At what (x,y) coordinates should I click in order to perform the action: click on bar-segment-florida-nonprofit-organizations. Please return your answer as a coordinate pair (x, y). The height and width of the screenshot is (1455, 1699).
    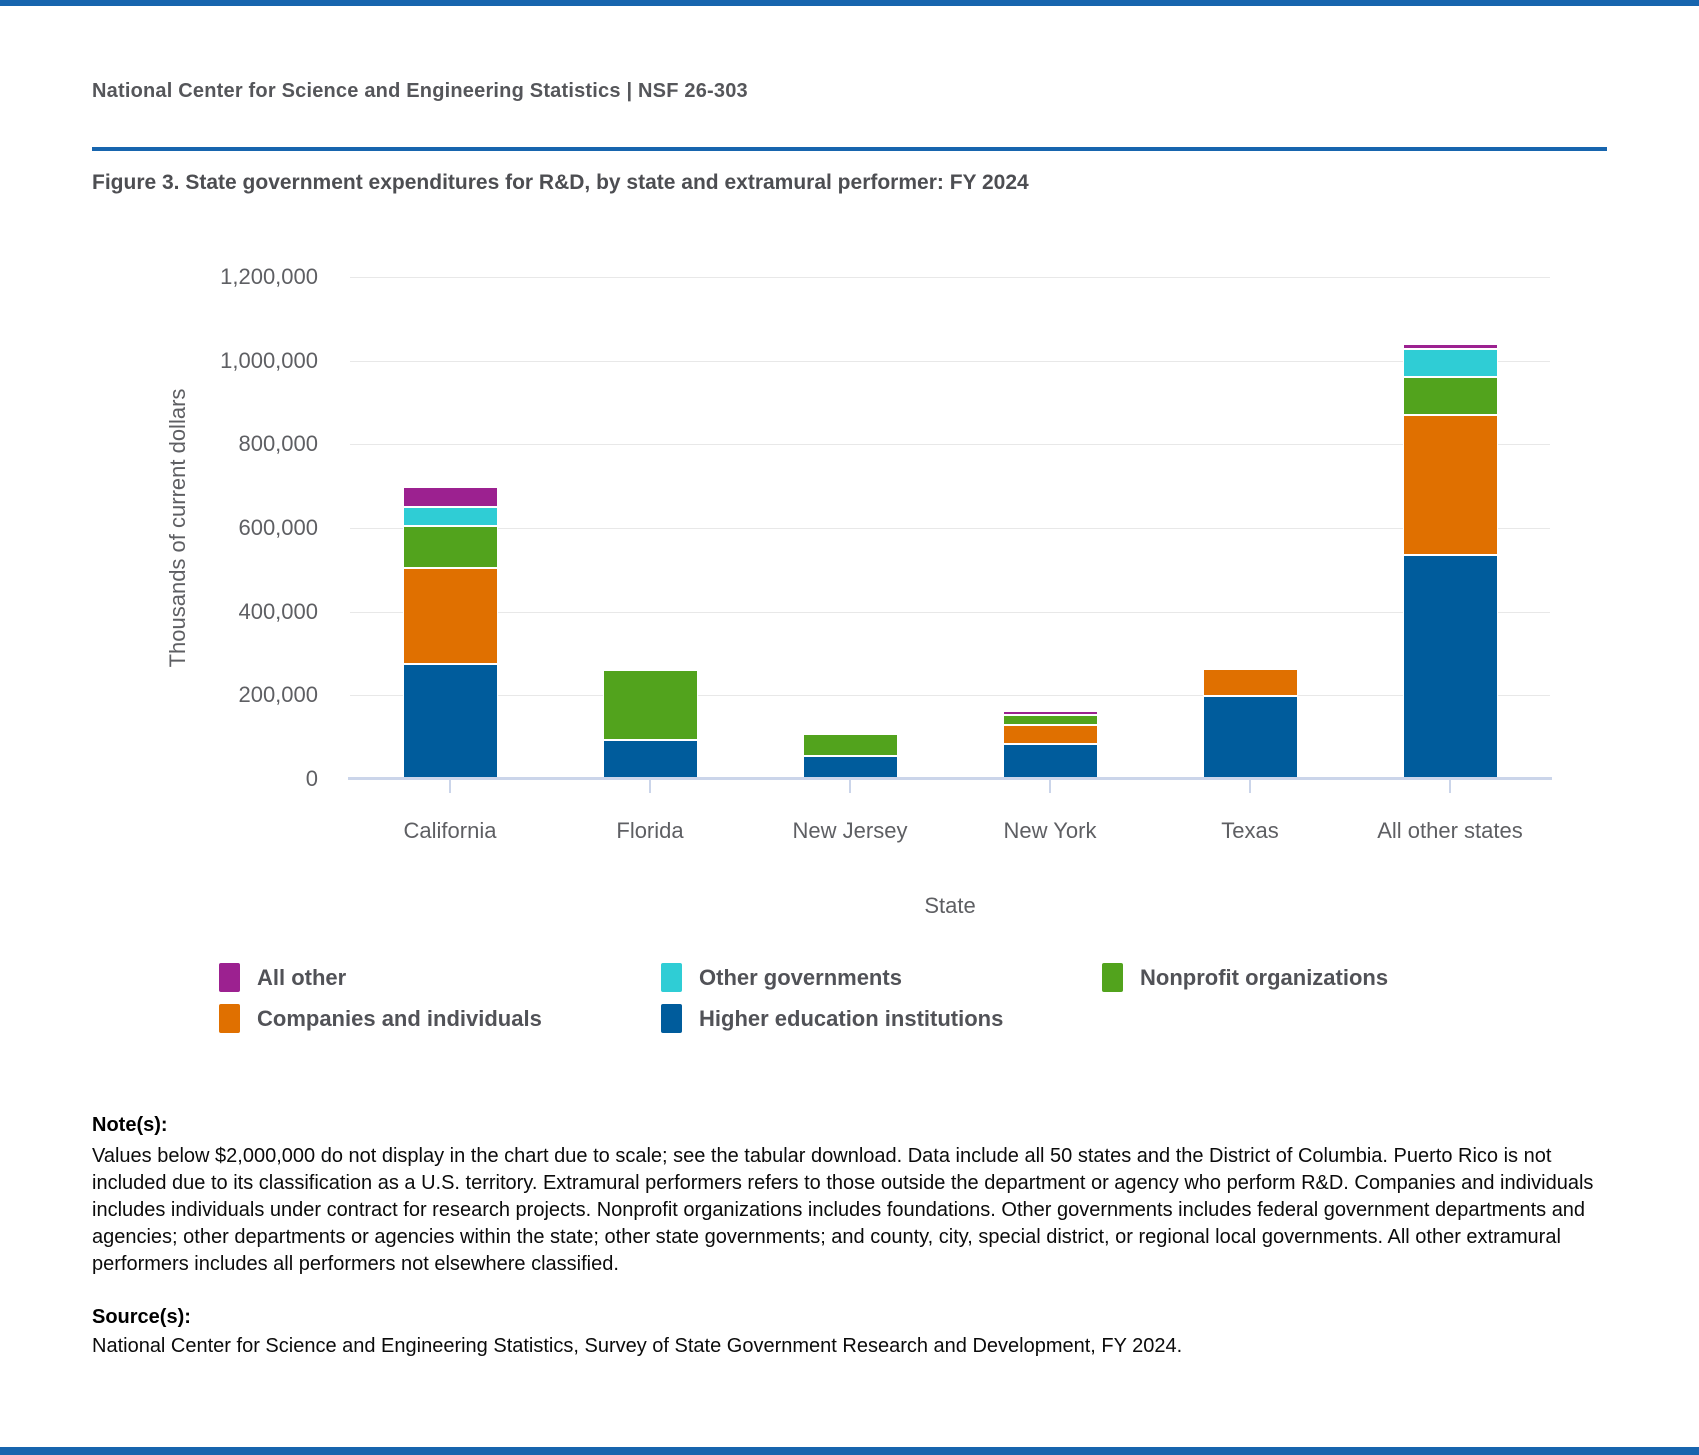
    Looking at the image, I should click on (650, 705).